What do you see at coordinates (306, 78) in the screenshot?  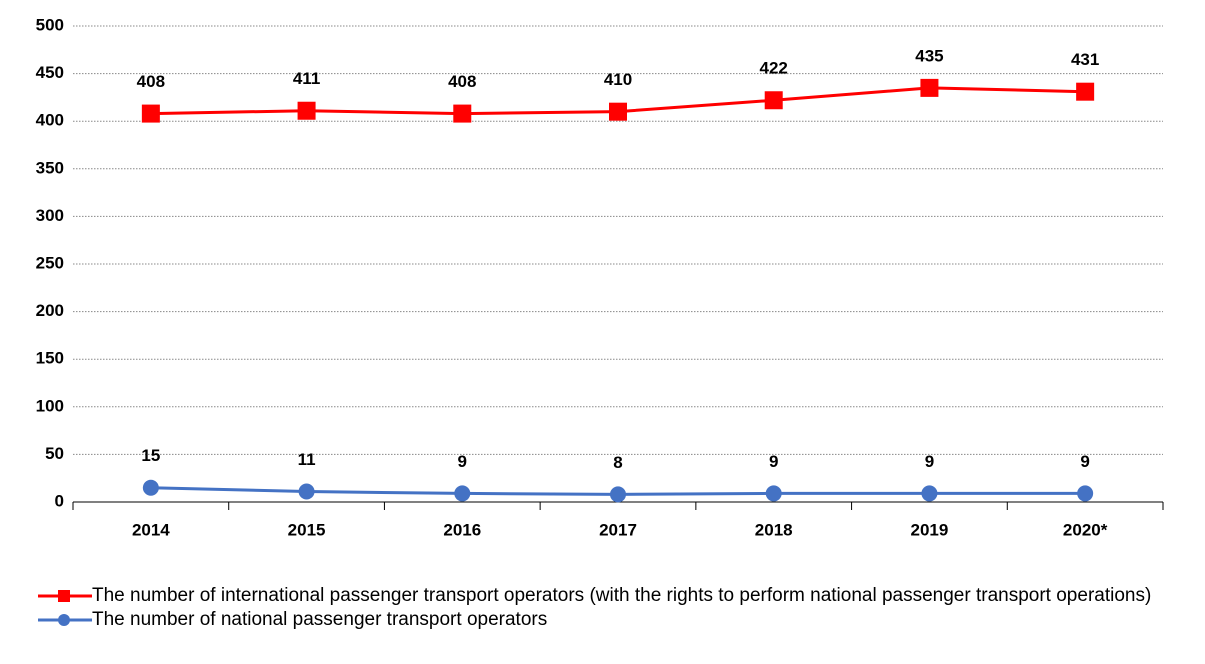 I see `data-label: 411` at bounding box center [306, 78].